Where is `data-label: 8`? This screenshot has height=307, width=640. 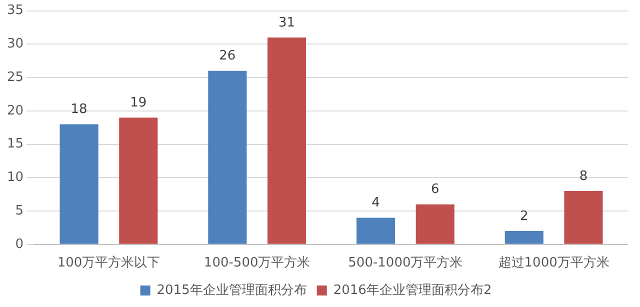 data-label: 8 is located at coordinates (583, 176).